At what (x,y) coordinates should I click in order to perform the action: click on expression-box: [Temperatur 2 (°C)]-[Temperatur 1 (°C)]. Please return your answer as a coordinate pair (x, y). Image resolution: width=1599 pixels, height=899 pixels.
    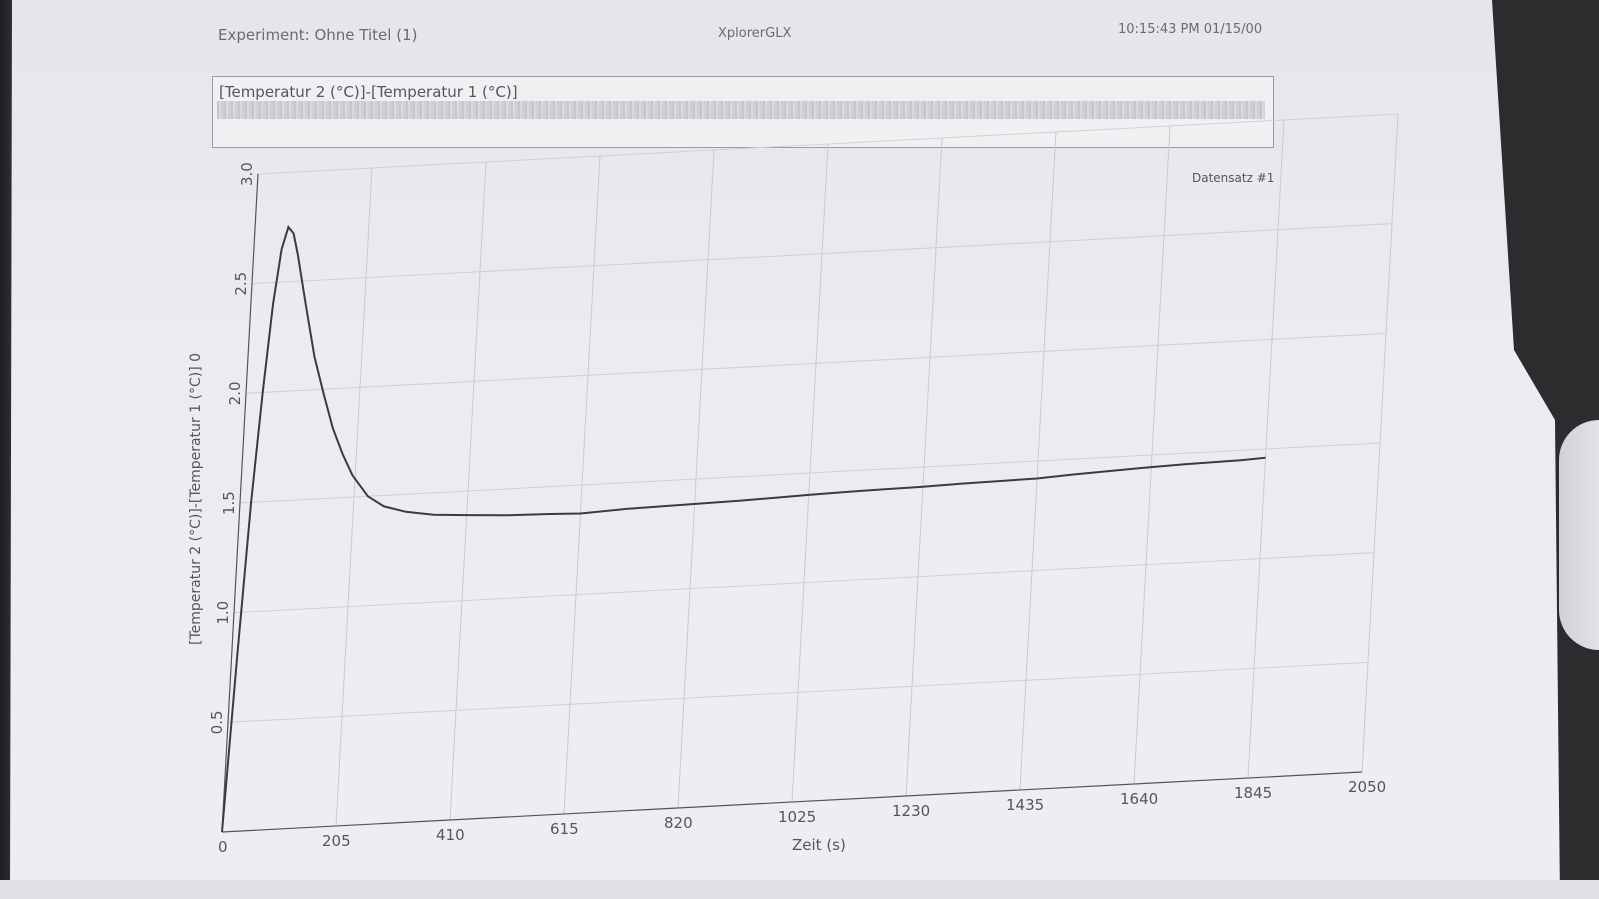
    Looking at the image, I should click on (743, 112).